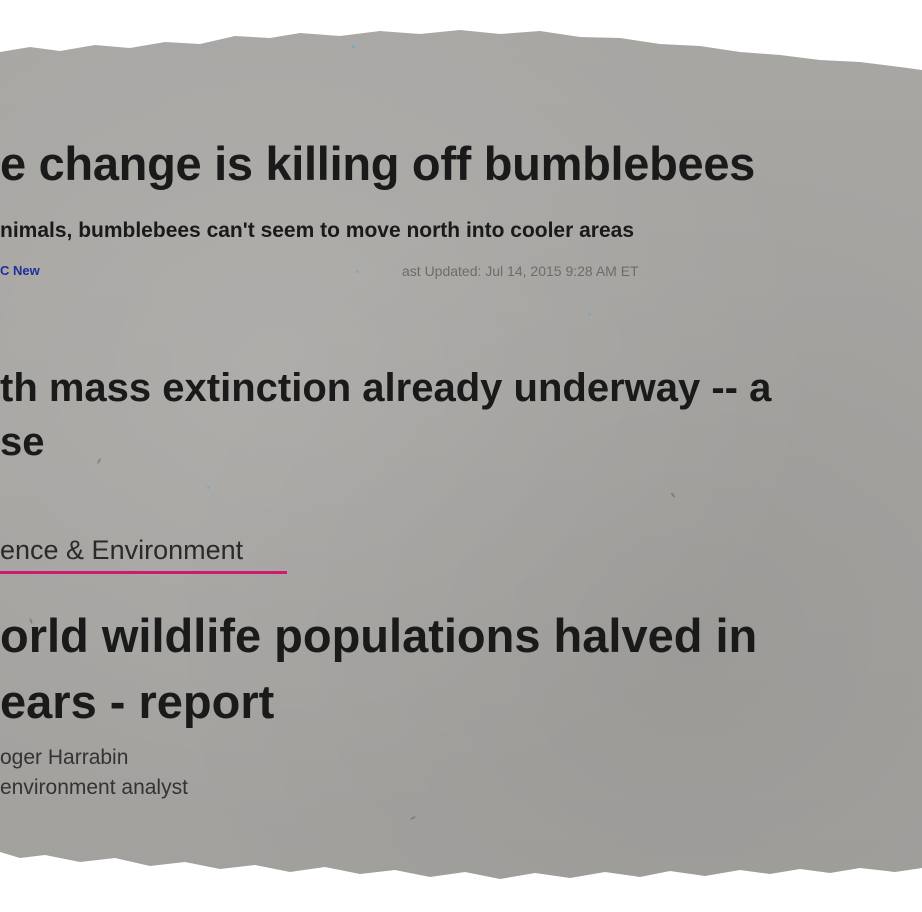  What do you see at coordinates (520, 271) in the screenshot?
I see `last-updated: ast Updated: Jul 14, 2015 9:28 AM ET` at bounding box center [520, 271].